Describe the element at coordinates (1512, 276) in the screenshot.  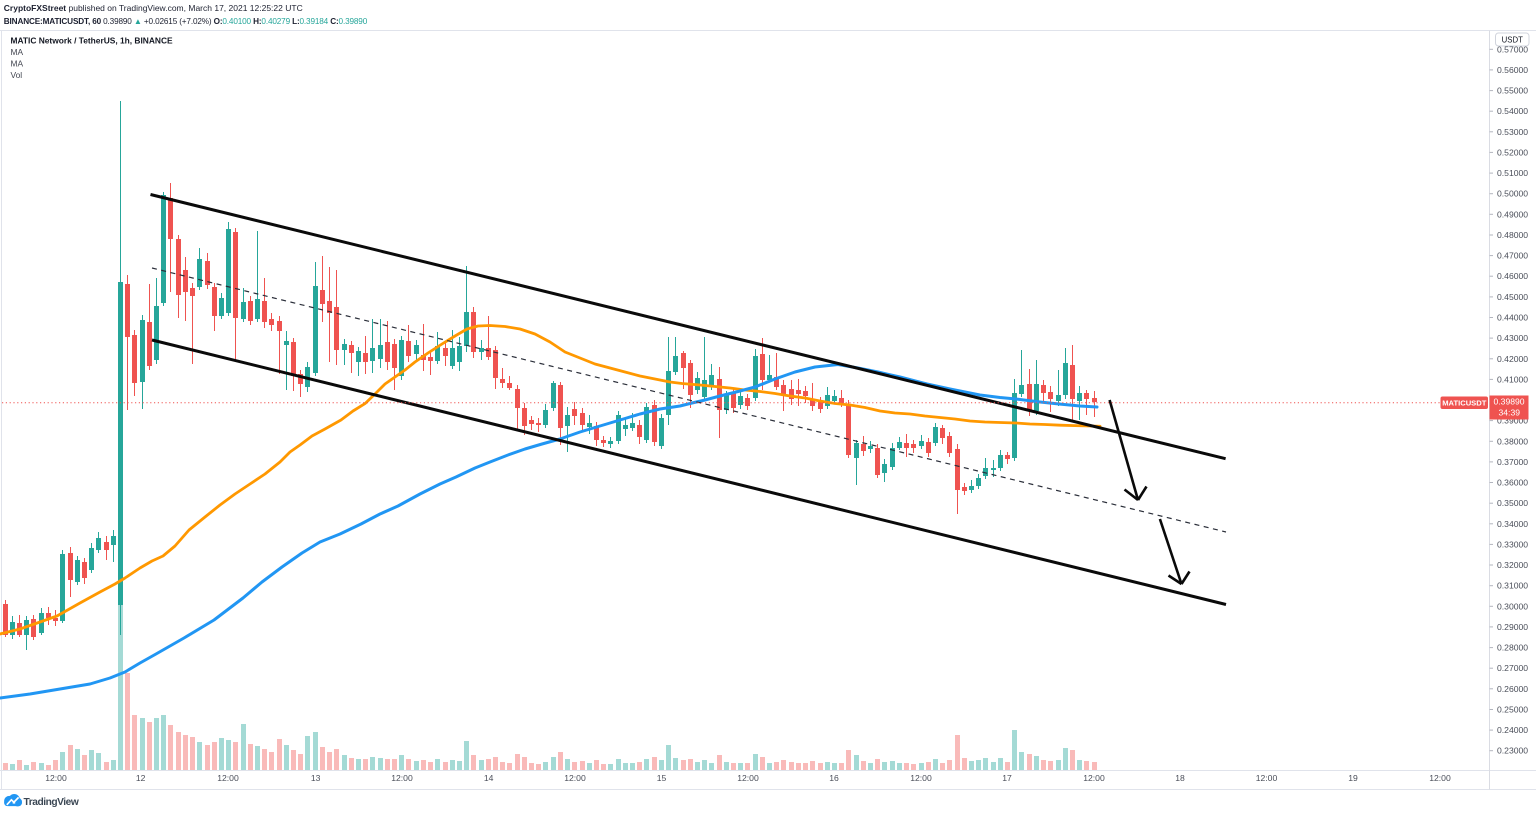
I see `svg-text: 0.46000` at that location.